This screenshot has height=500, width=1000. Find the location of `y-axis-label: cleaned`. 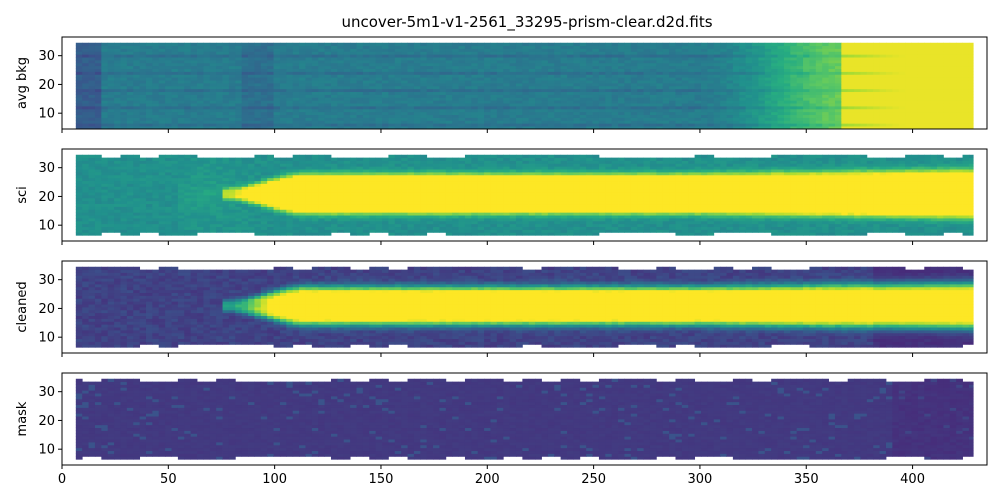

y-axis-label: cleaned is located at coordinates (22, 306).